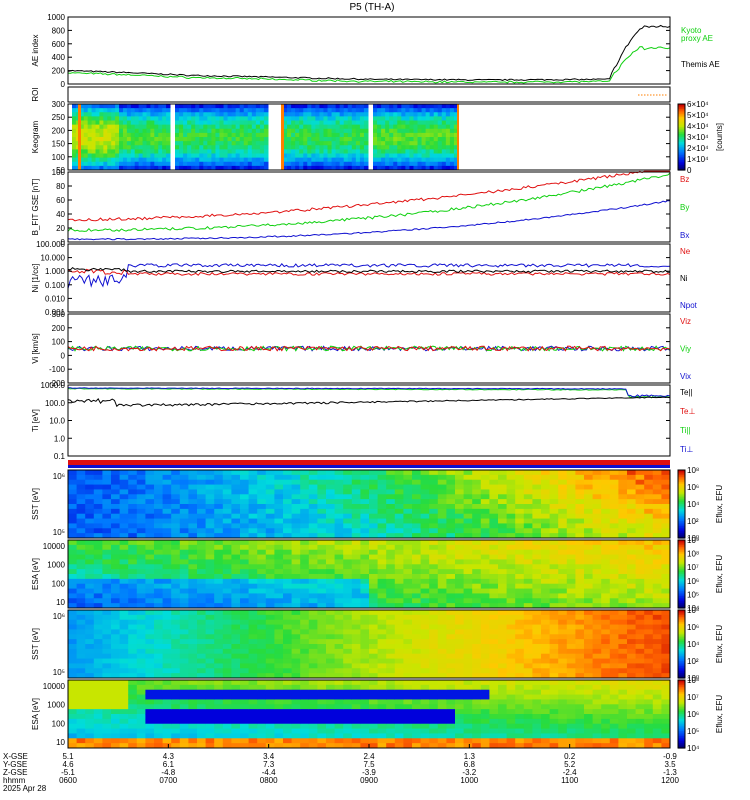 Image resolution: width=750 pixels, height=800 pixels. Describe the element at coordinates (681, 599) in the screenshot. I see `esa_e-colorbar-cell` at that location.